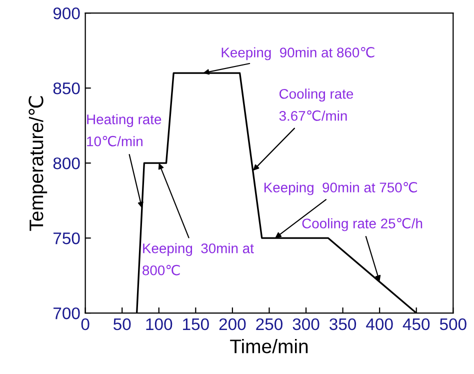  I want to click on annotation: Cooling rate 3.67℃/min, so click(316, 104).